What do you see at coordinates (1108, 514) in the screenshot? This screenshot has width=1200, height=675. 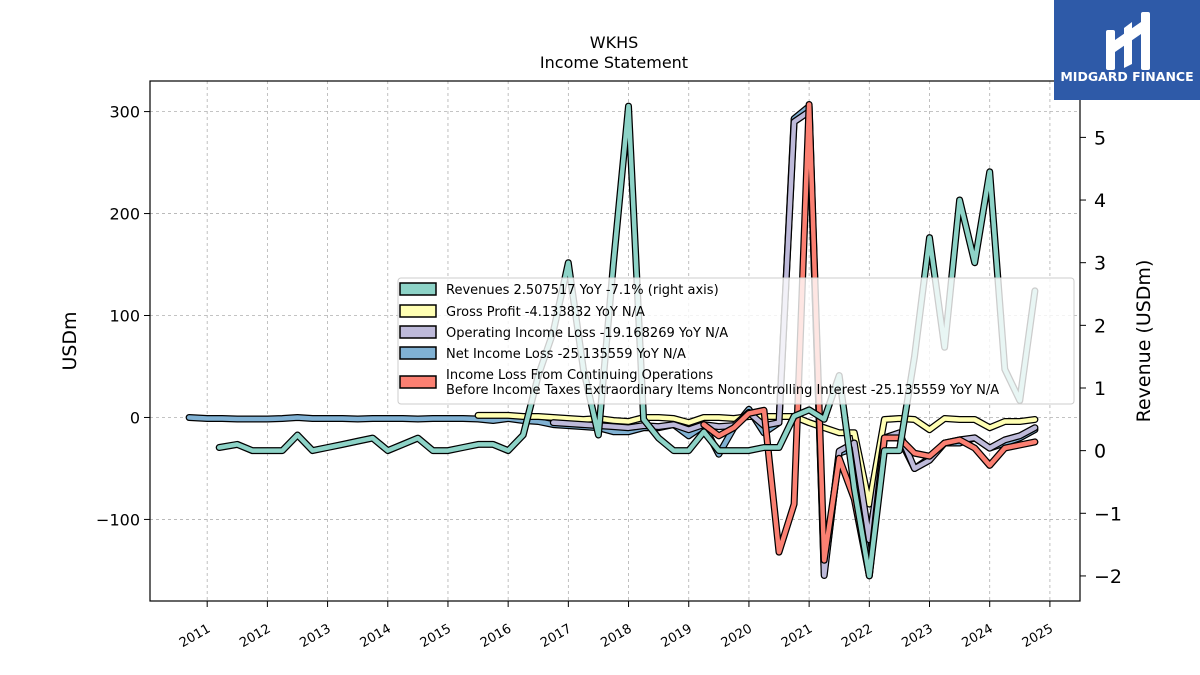 I see `y-right-tick-label: −1` at bounding box center [1108, 514].